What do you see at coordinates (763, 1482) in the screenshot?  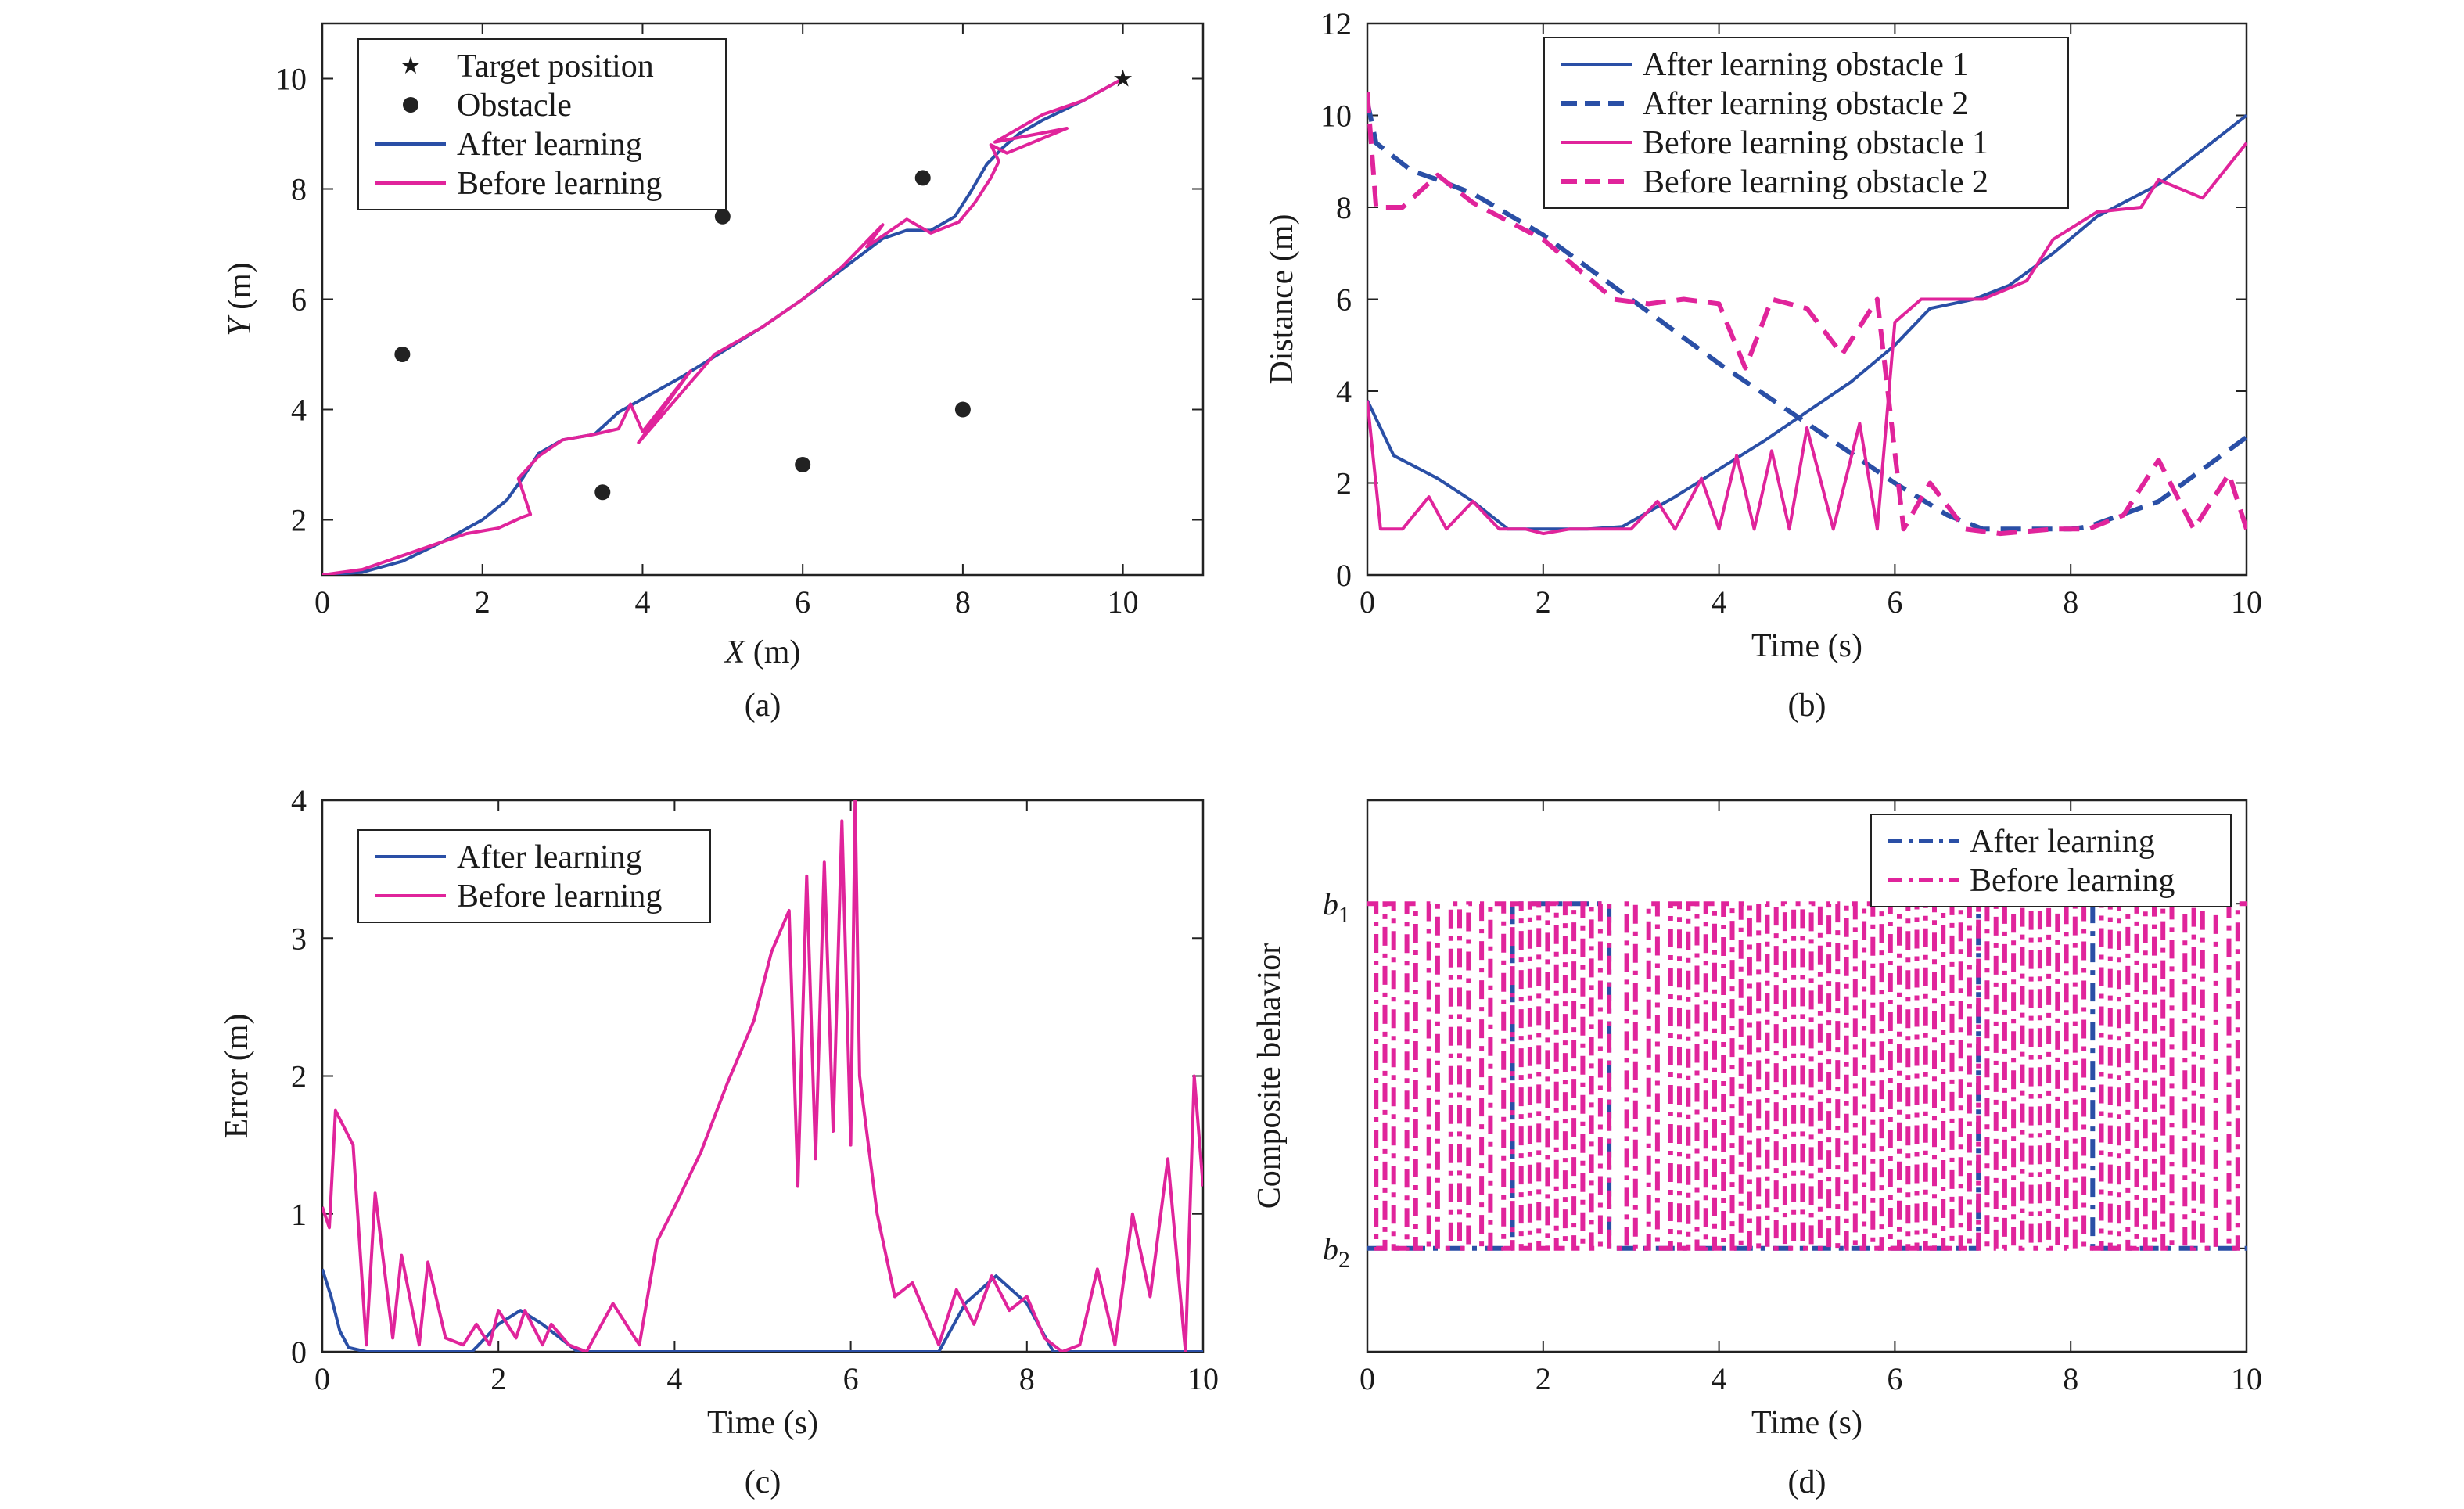 I see `panel-caption: (c)` at bounding box center [763, 1482].